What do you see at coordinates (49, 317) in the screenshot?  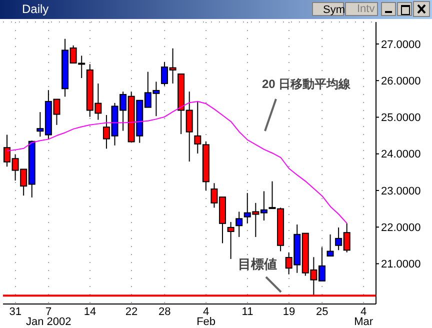 I see `x-tick-label: 7 Jan 2002` at bounding box center [49, 317].